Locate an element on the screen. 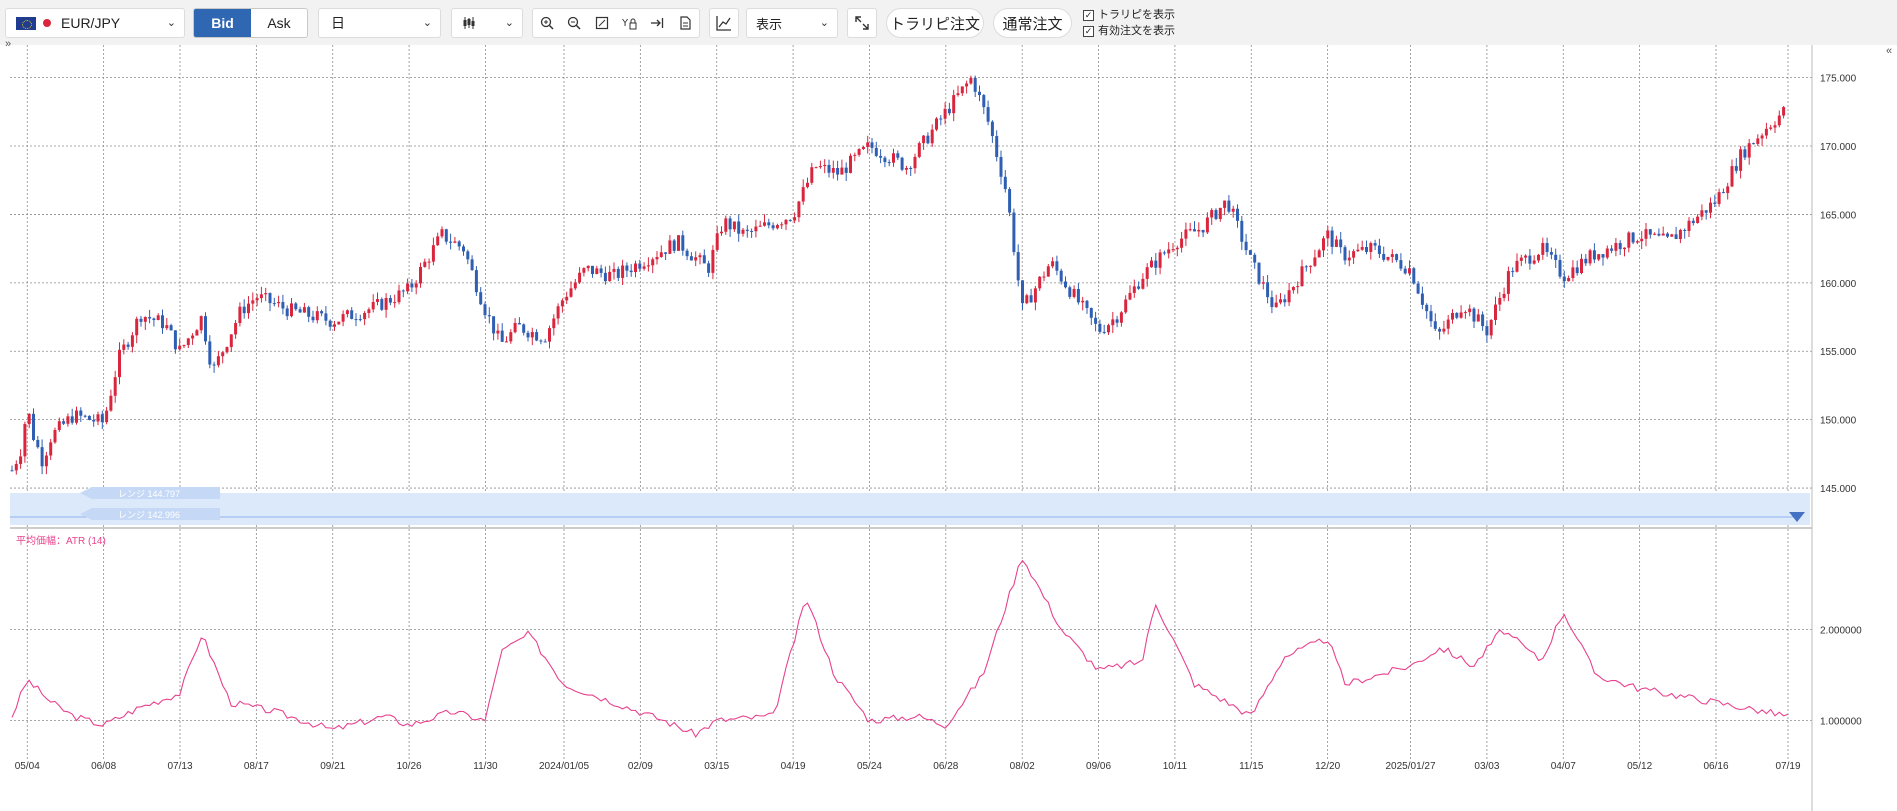  atr-axis: 1.000000 2.000000 is located at coordinates (1841, 676).